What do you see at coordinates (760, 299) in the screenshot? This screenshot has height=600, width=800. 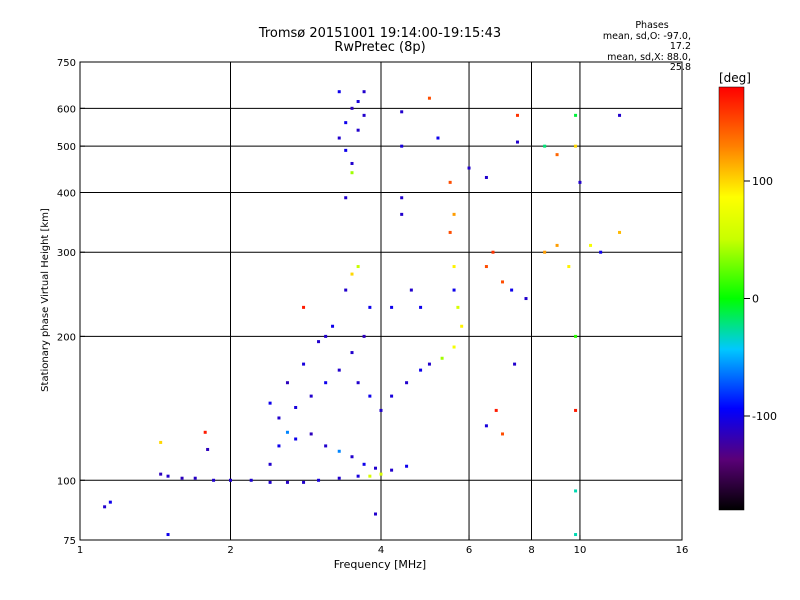 I see `colorbar-ticks: 100 0 -100` at bounding box center [760, 299].